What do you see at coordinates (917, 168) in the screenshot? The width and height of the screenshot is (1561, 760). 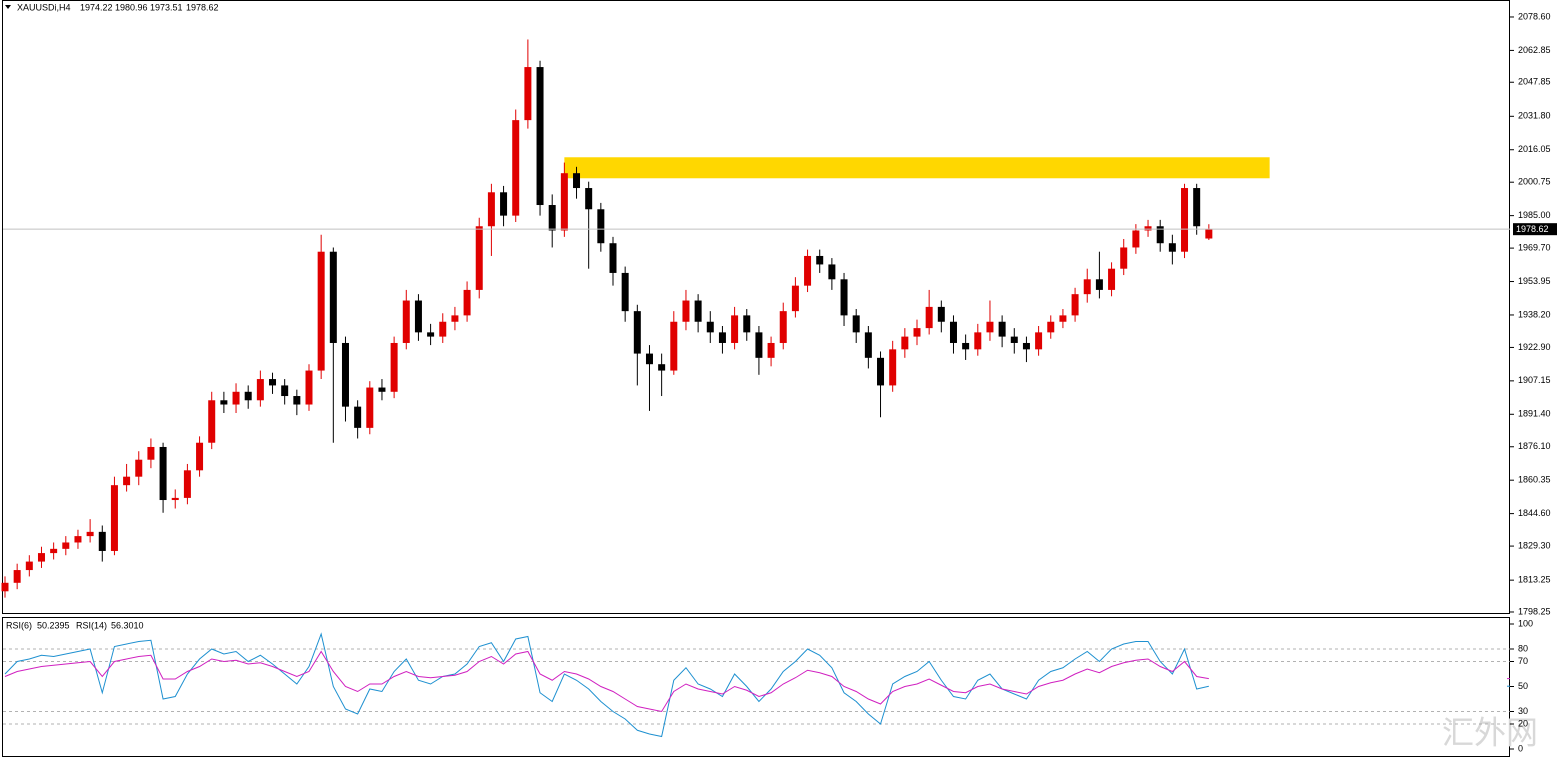 I see `resistance-zone` at bounding box center [917, 168].